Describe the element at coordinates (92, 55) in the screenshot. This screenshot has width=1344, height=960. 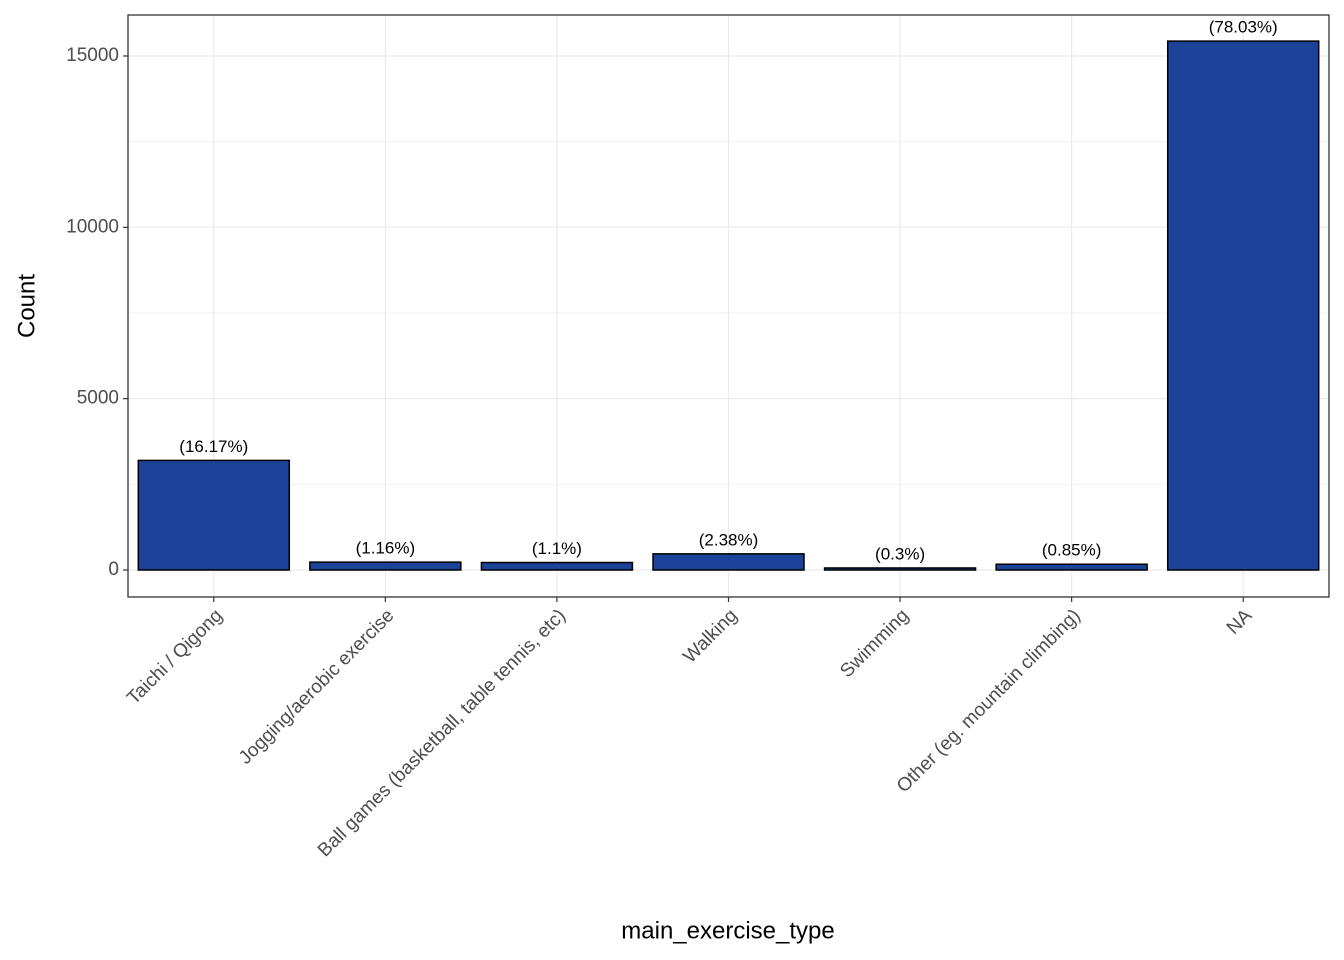
I see `y-tick-label: 15000` at that location.